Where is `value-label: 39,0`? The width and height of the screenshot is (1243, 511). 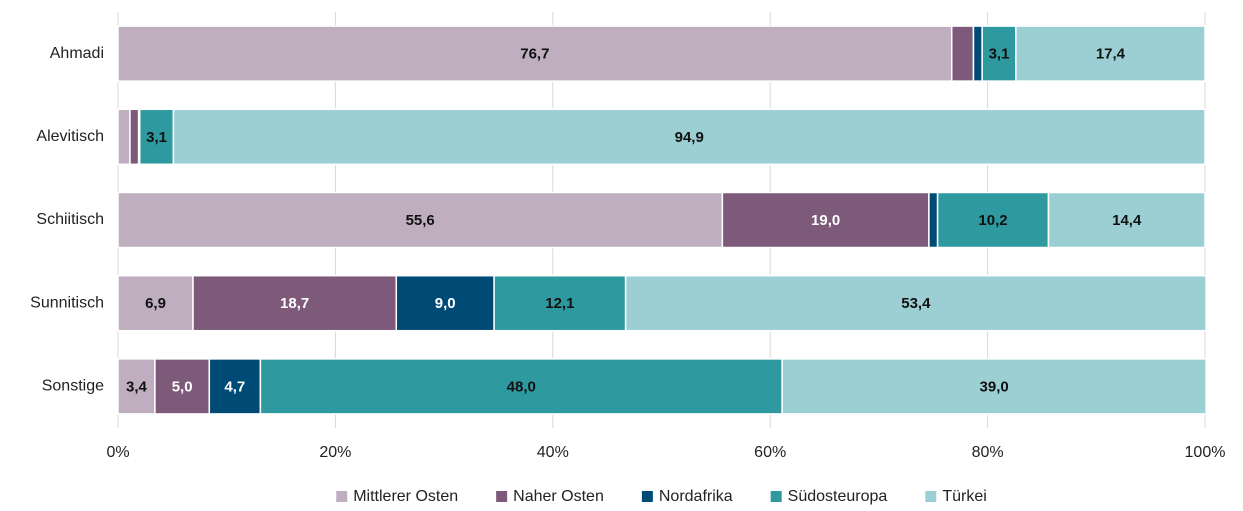
value-label: 39,0 is located at coordinates (994, 386).